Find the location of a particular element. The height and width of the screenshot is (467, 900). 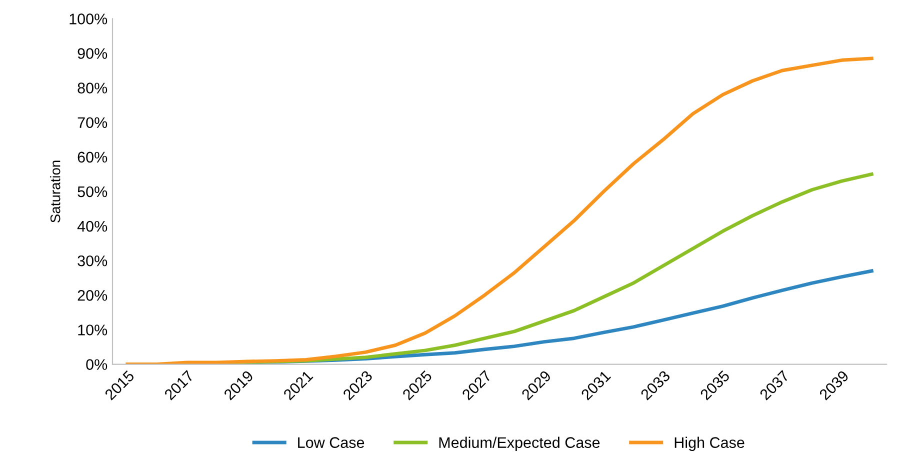

y-tick-label: 100% is located at coordinates (89, 19).